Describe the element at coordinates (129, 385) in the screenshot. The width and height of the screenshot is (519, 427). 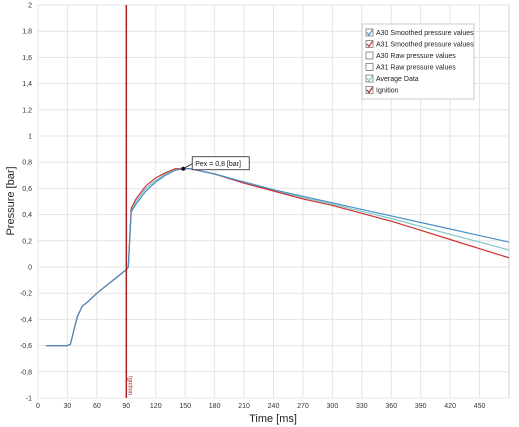
I see `ignition-marker-label: Ignition` at that location.